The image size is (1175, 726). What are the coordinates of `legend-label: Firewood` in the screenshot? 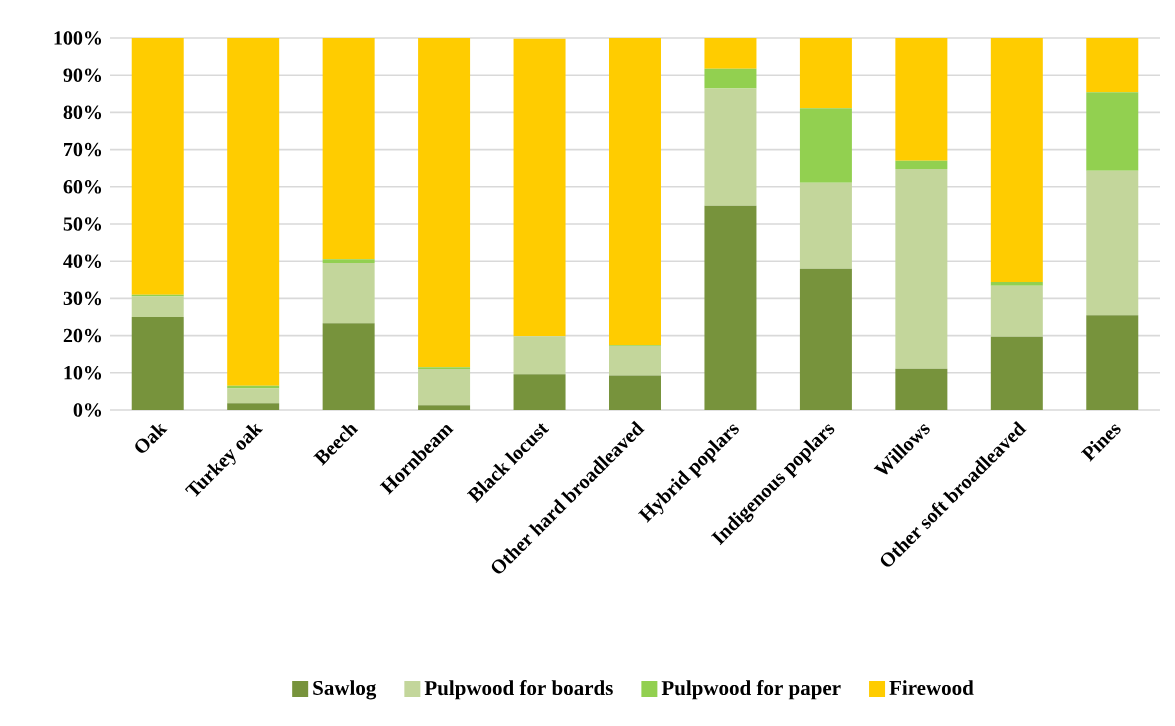 It's located at (931, 687).